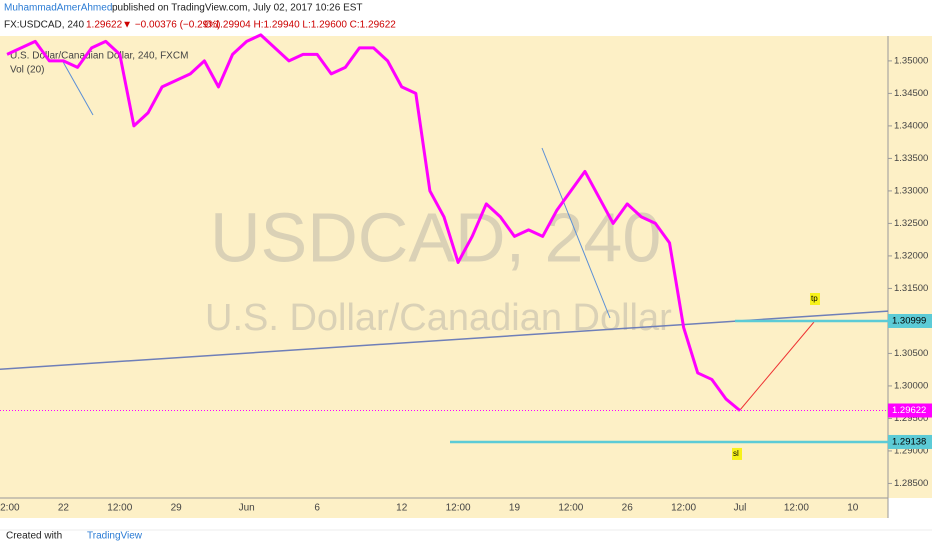 Image resolution: width=932 pixels, height=550 pixels. Describe the element at coordinates (438, 318) in the screenshot. I see `watermark-subtitle: U.S. Dollar/Canadian Dollar` at that location.